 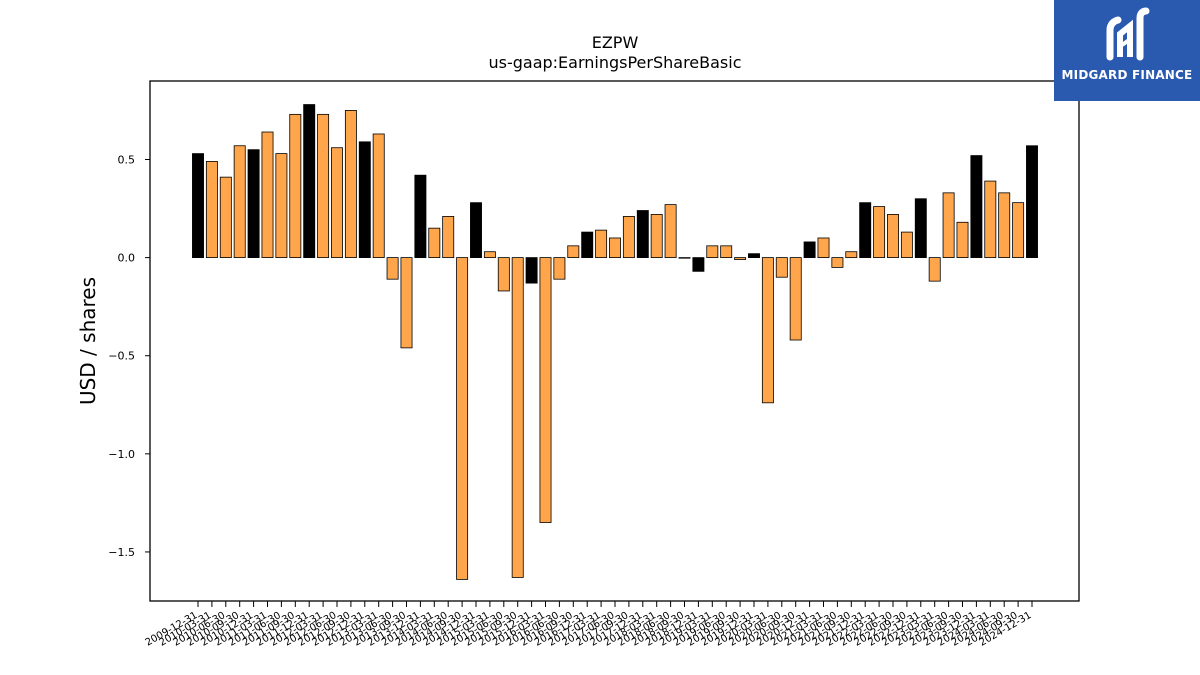 What do you see at coordinates (1127, 75) in the screenshot?
I see `logo-text: MIDGARD FINANCE` at bounding box center [1127, 75].